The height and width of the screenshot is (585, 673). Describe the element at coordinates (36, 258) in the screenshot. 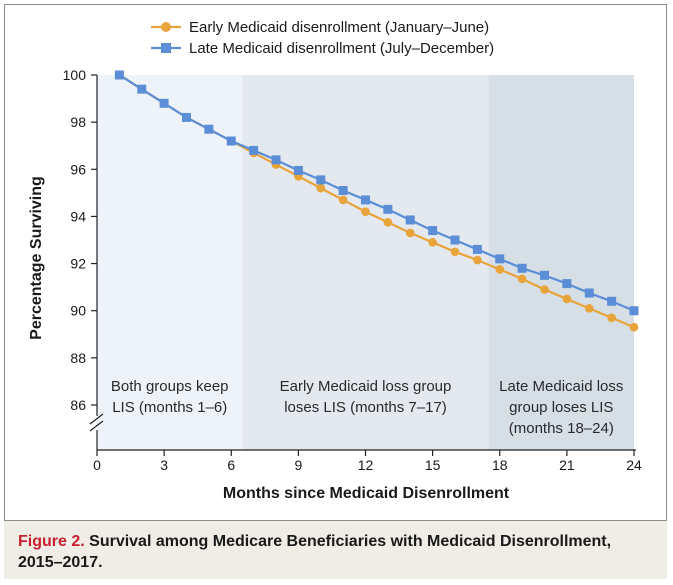

I see `y-axis-label: Percentage Surviving` at that location.